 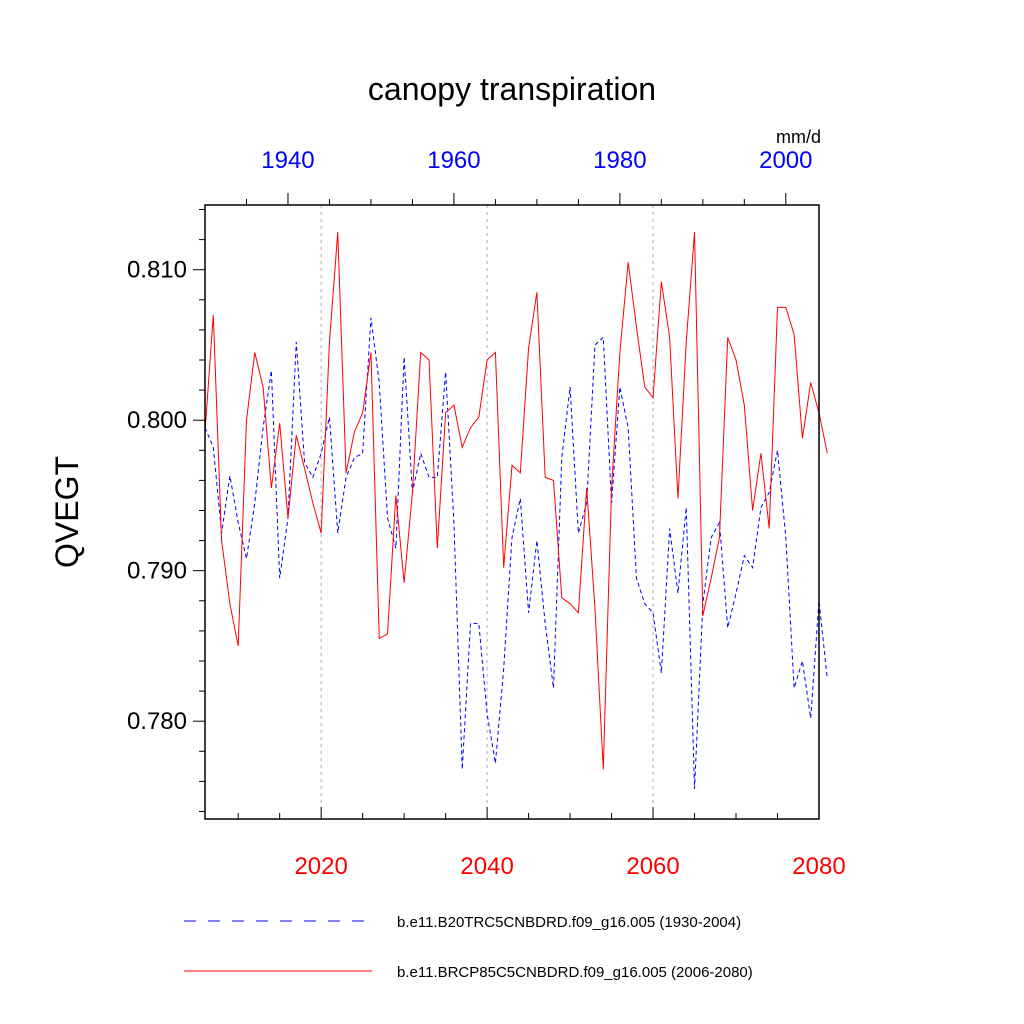 What do you see at coordinates (166, 510) in the screenshot?
I see `y-axis-ticks: 0.780 0.790 0.800 0.810` at bounding box center [166, 510].